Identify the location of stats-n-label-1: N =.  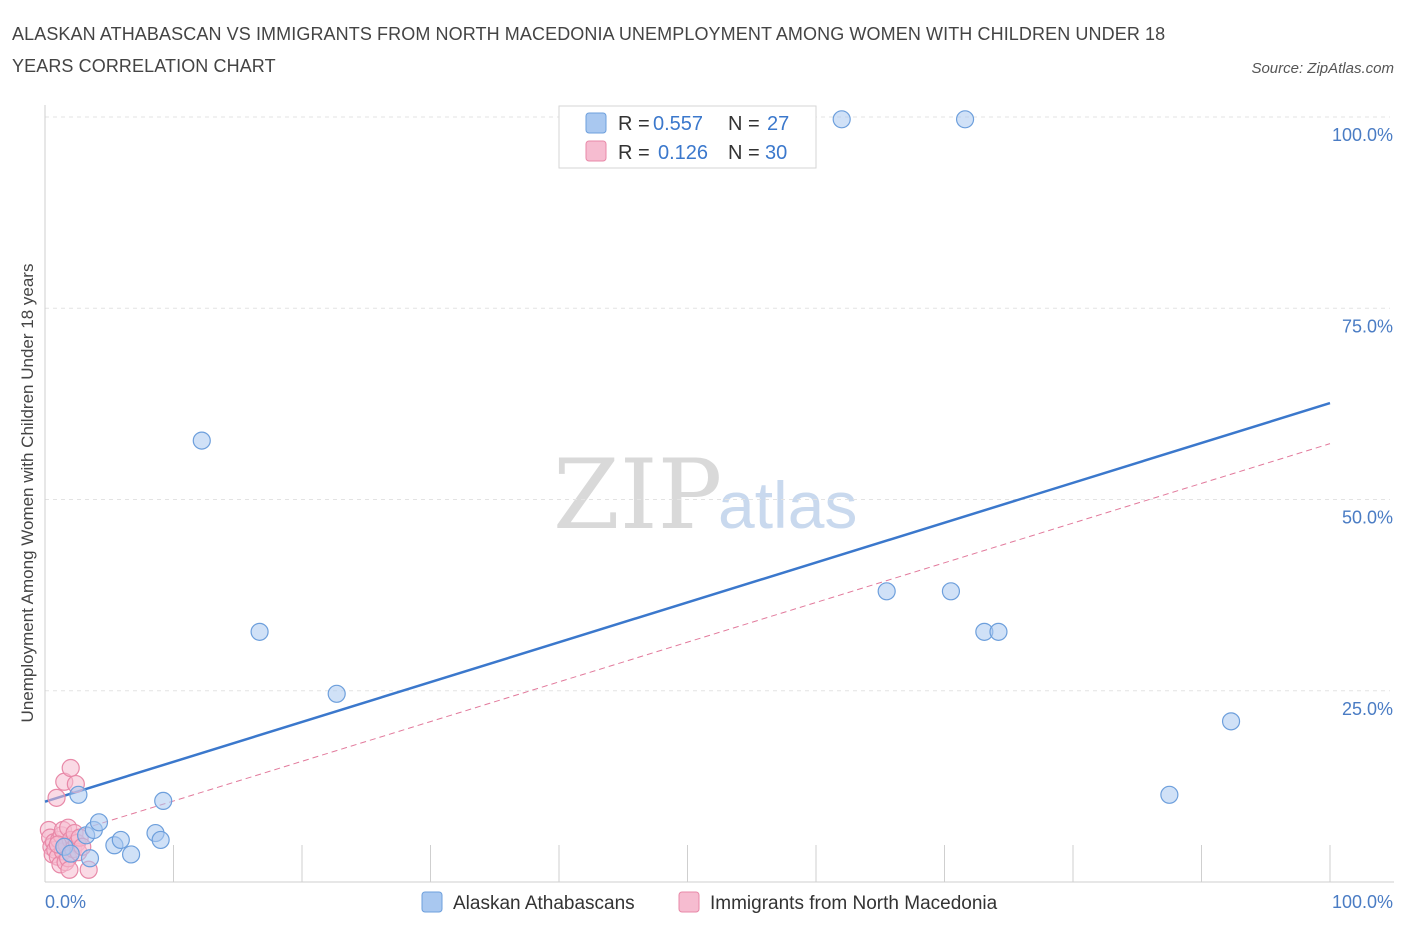
(744, 124).